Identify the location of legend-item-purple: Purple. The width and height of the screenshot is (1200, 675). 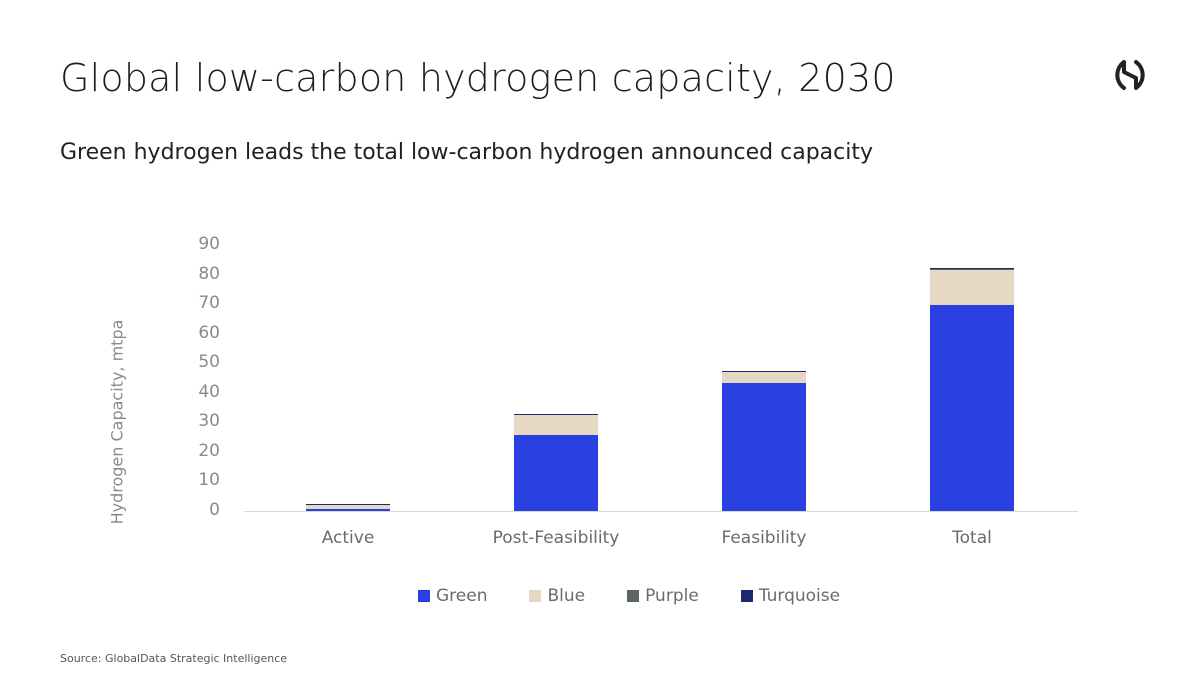
(663, 596).